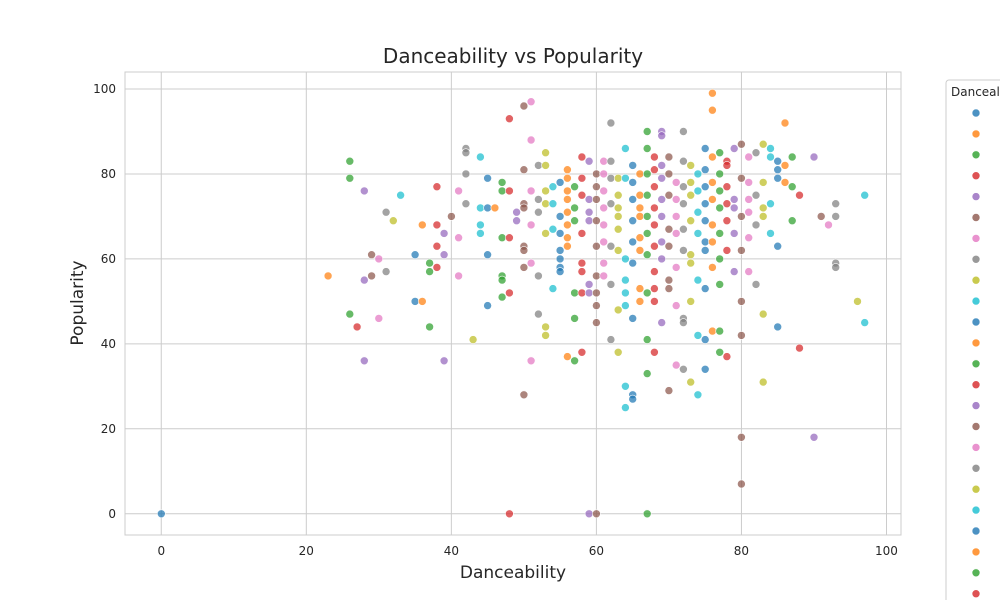 The width and height of the screenshot is (1000, 600). I want to click on y-tick-label: 0, so click(112, 514).